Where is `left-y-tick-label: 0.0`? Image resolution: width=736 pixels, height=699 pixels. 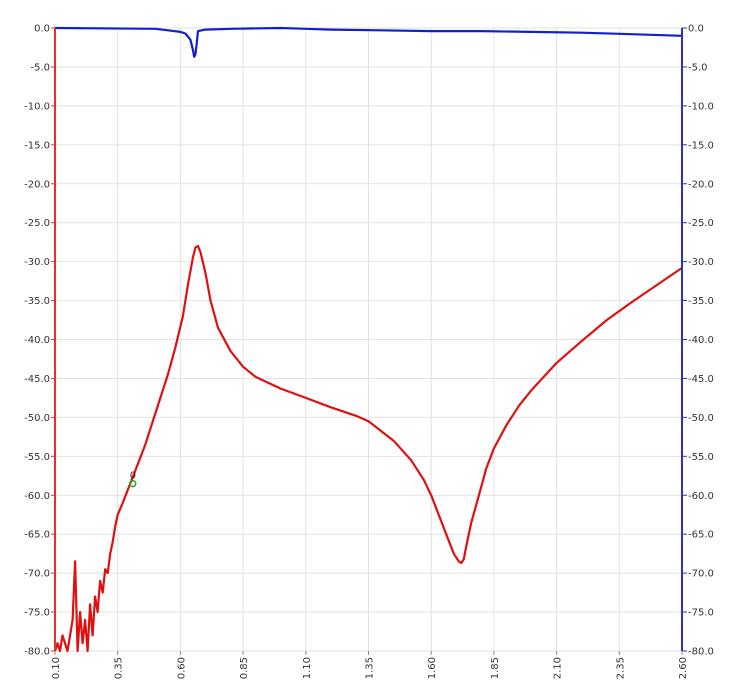
left-y-tick-label: 0.0 is located at coordinates (42, 29).